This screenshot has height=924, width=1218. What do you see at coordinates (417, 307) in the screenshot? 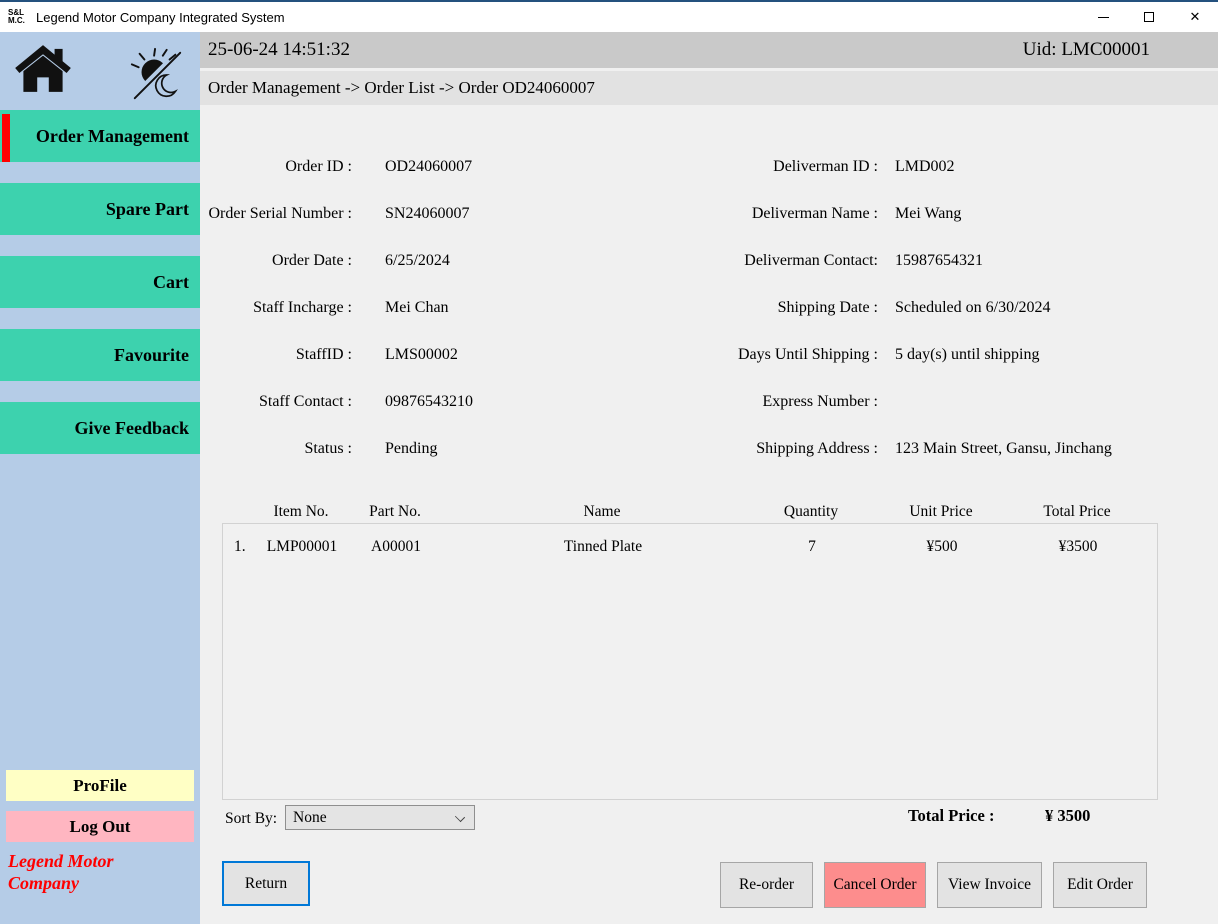
I see `field-value: Mei Chan` at bounding box center [417, 307].